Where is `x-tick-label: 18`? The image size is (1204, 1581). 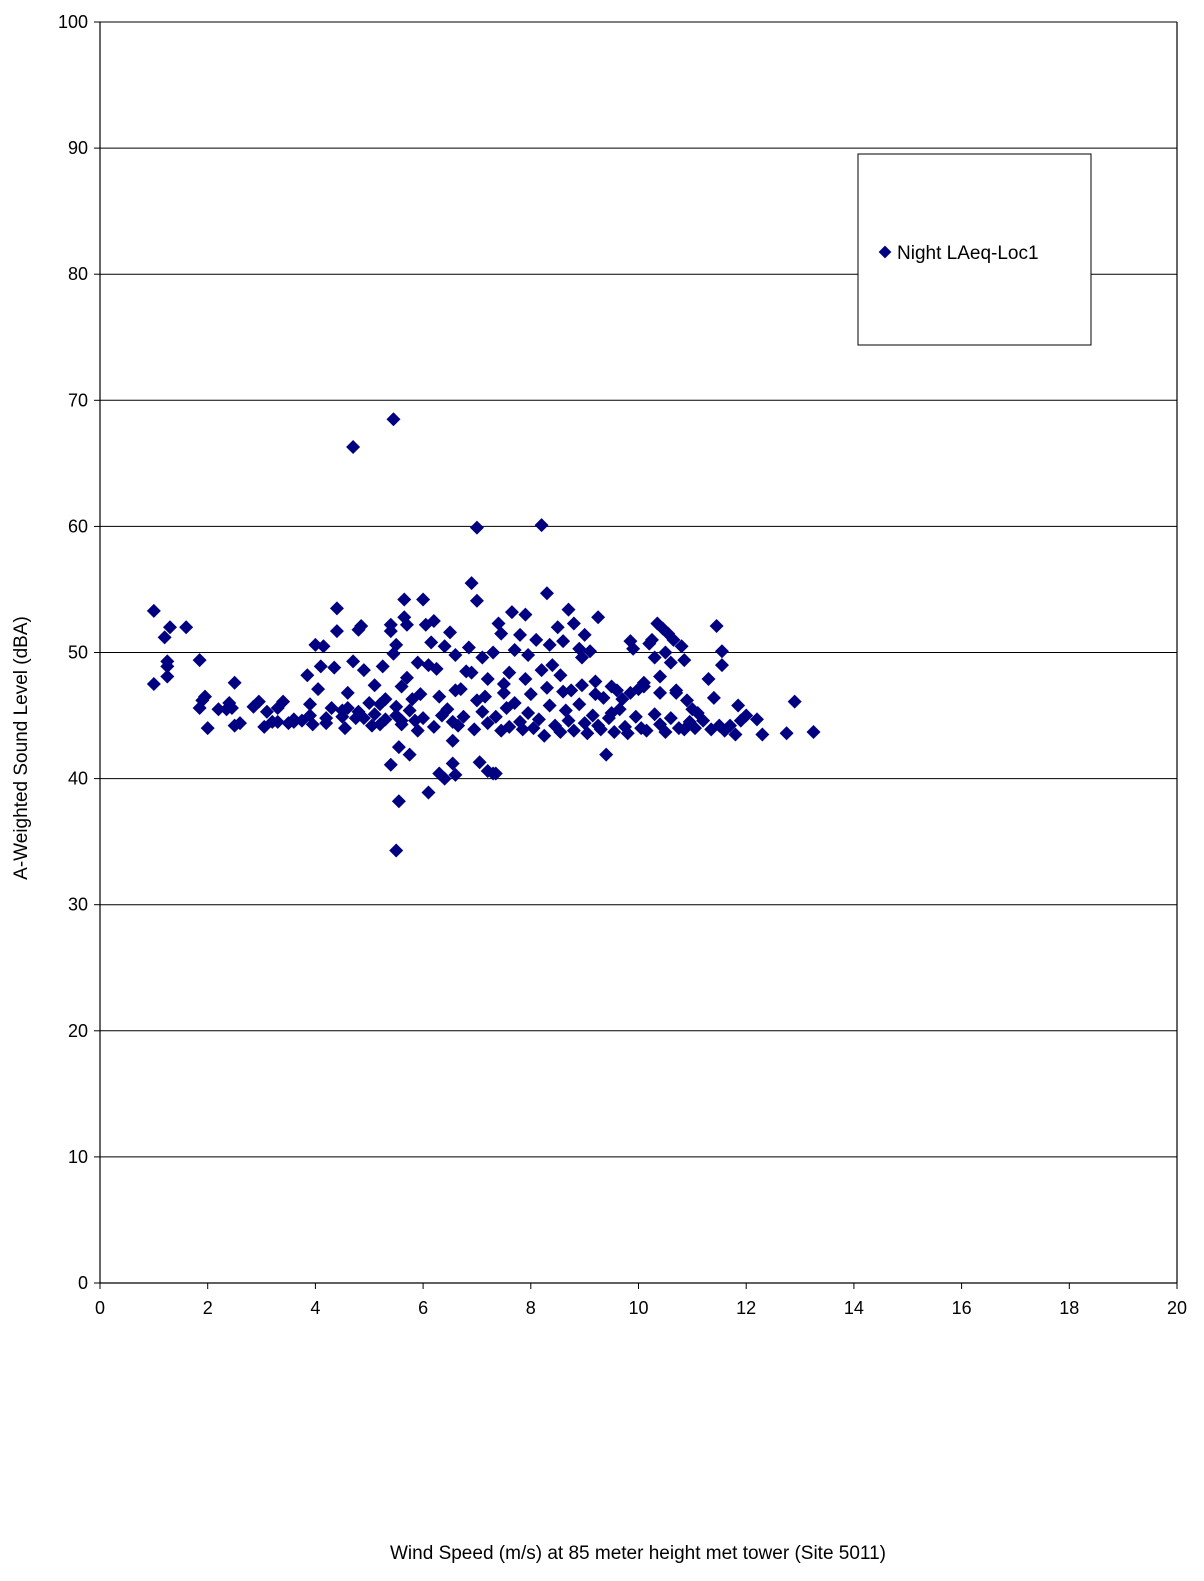 x-tick-label: 18 is located at coordinates (1069, 1308).